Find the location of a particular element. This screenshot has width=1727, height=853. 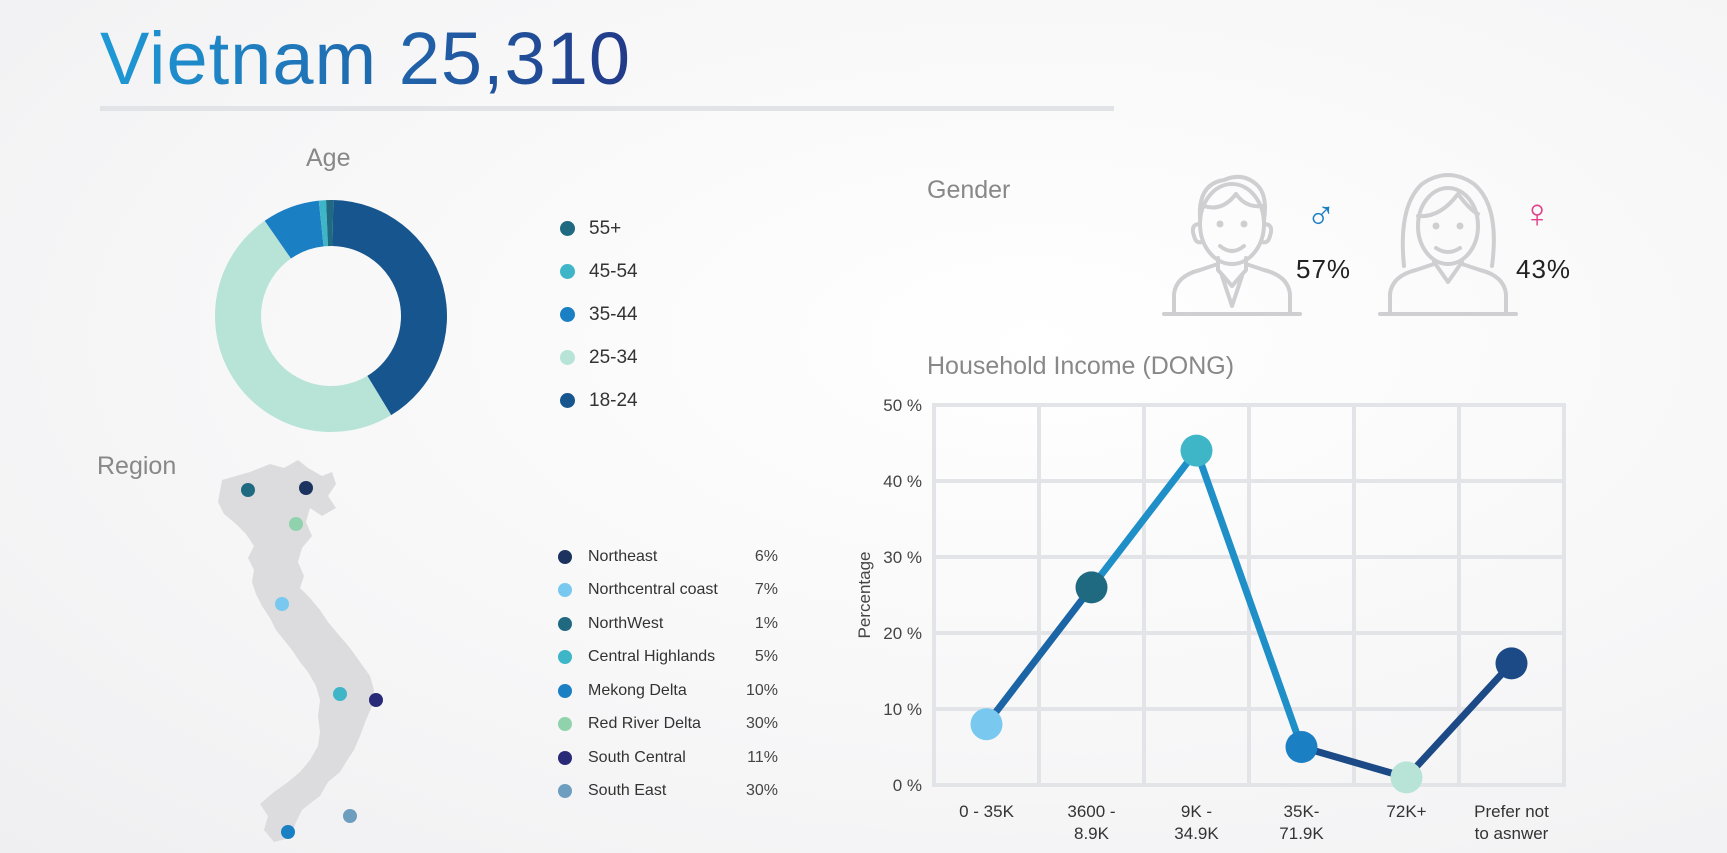

region-legend-value: 10% is located at coordinates (761, 690).